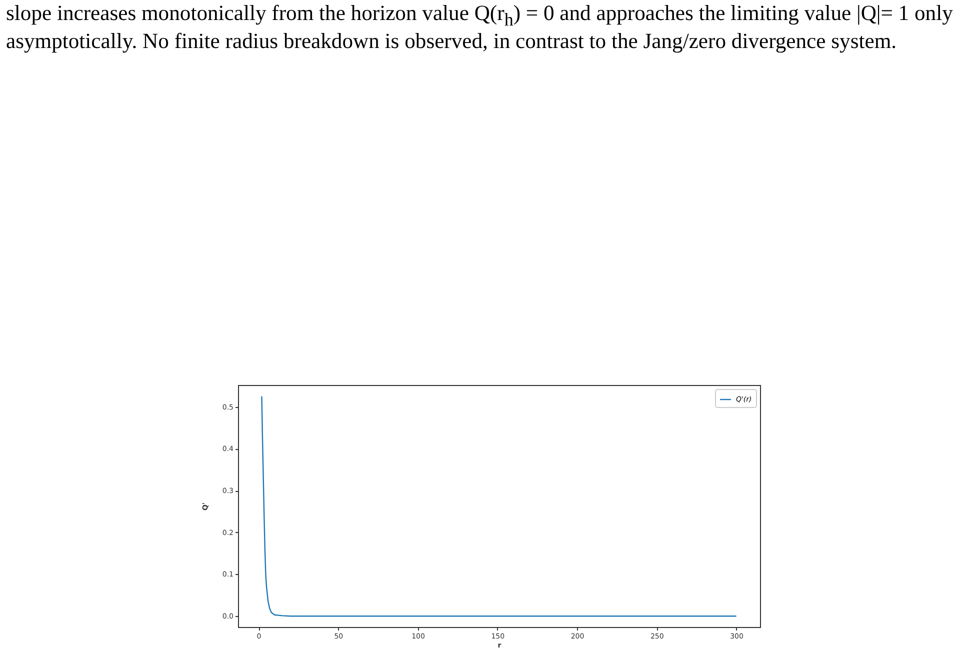  I want to click on text: slope increases monotonically from the horizon value Q(r$_{h}$) = 0 and approaches the limiting value |Q|= 1 only, so click(479, 15).